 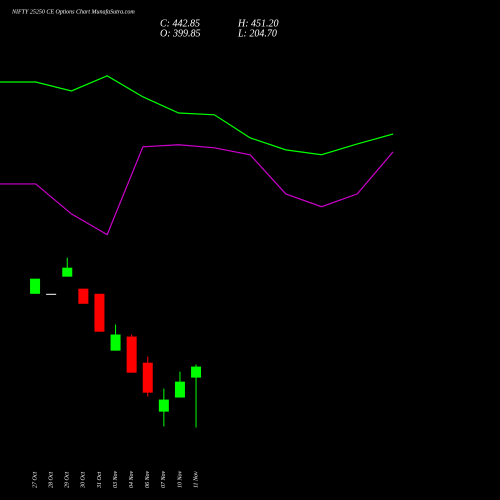 I want to click on open-label: O: 399.85, so click(x=180, y=33).